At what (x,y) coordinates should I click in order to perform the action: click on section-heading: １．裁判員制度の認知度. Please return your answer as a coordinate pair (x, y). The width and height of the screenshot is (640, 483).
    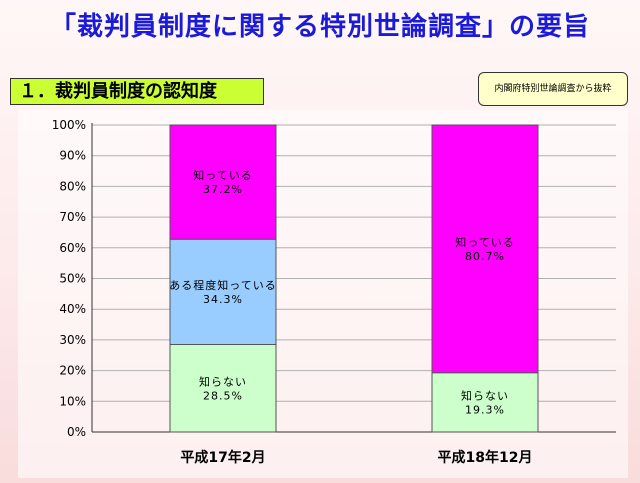
    Looking at the image, I should click on (137, 91).